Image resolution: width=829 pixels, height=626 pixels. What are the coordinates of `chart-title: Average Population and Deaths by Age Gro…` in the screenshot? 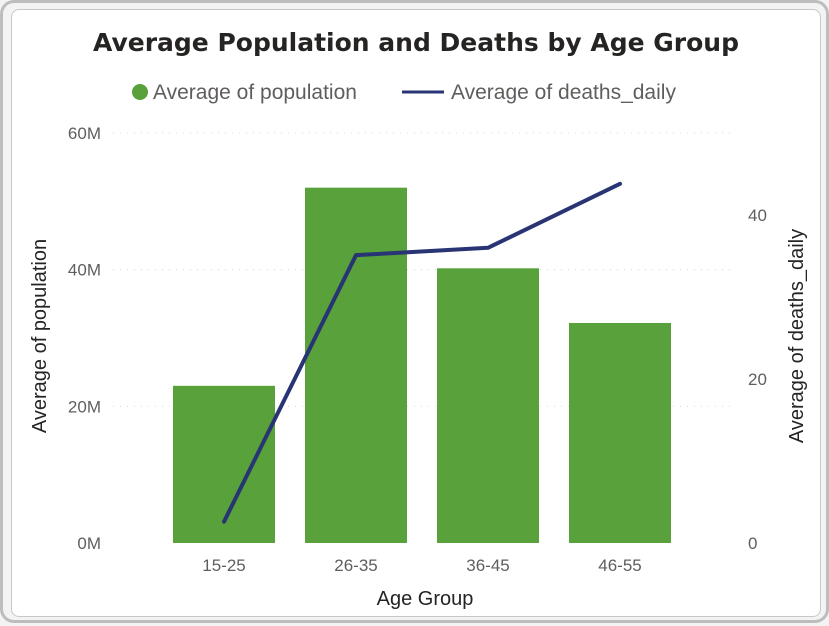 It's located at (416, 42).